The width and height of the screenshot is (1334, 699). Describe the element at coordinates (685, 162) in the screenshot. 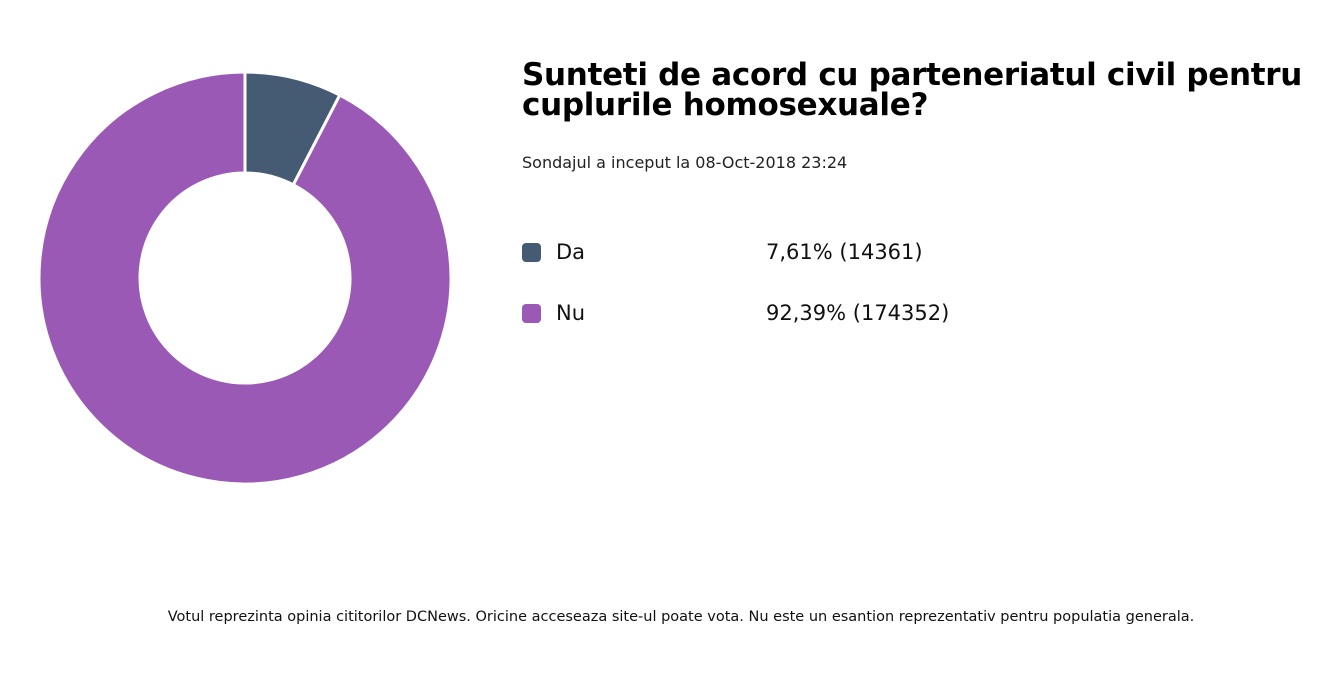

I see `poll-start-date: Sondajul a inceput la 08-Oct-2018 23:24` at that location.